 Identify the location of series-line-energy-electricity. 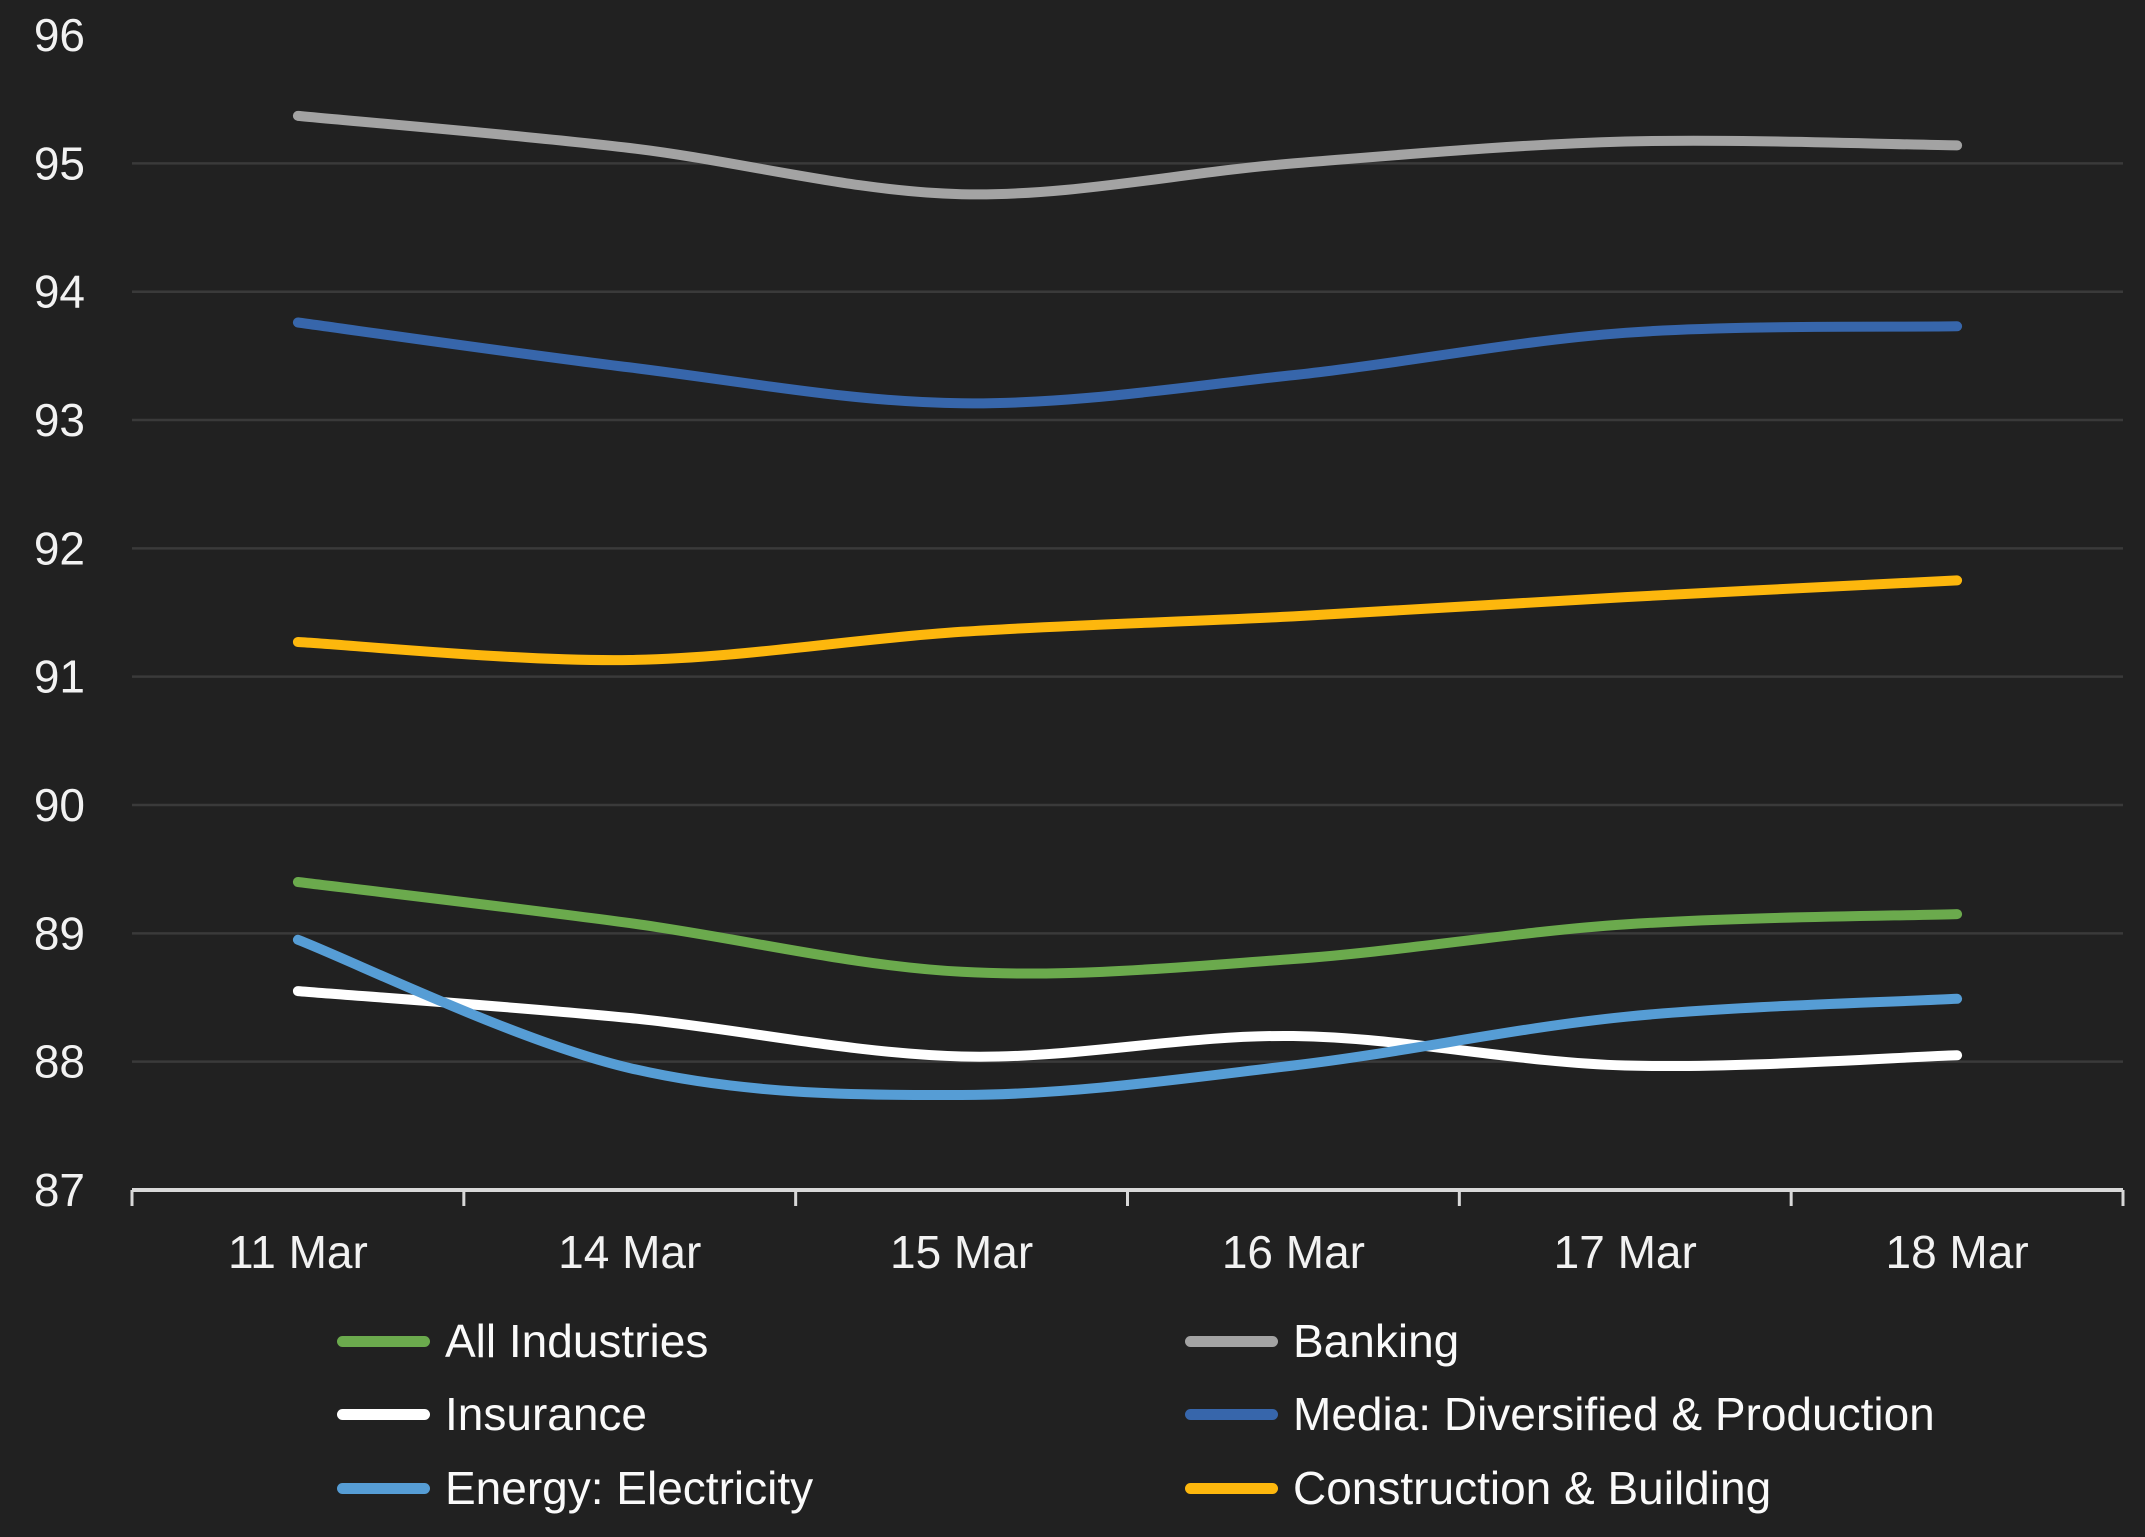
(1127, 1017).